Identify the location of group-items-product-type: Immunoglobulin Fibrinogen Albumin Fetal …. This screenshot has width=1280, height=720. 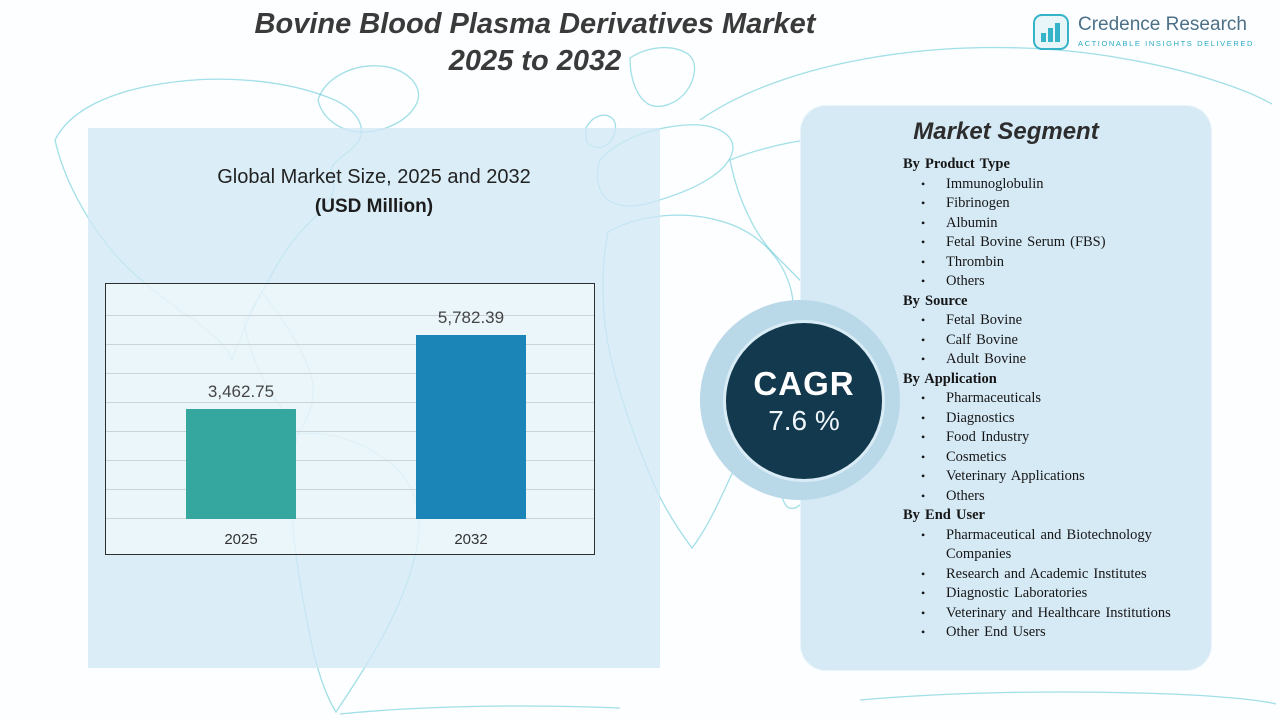
(1054, 233).